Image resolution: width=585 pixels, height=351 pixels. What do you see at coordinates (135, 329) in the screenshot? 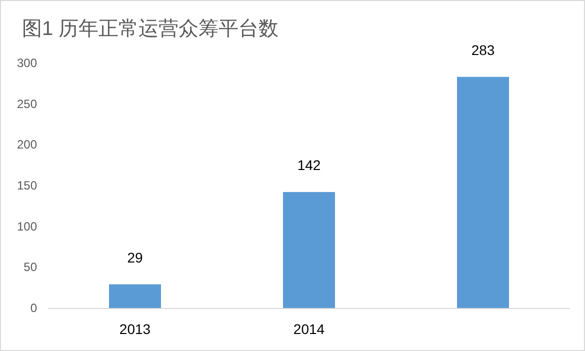
I see `x-tick-label: 2013` at bounding box center [135, 329].